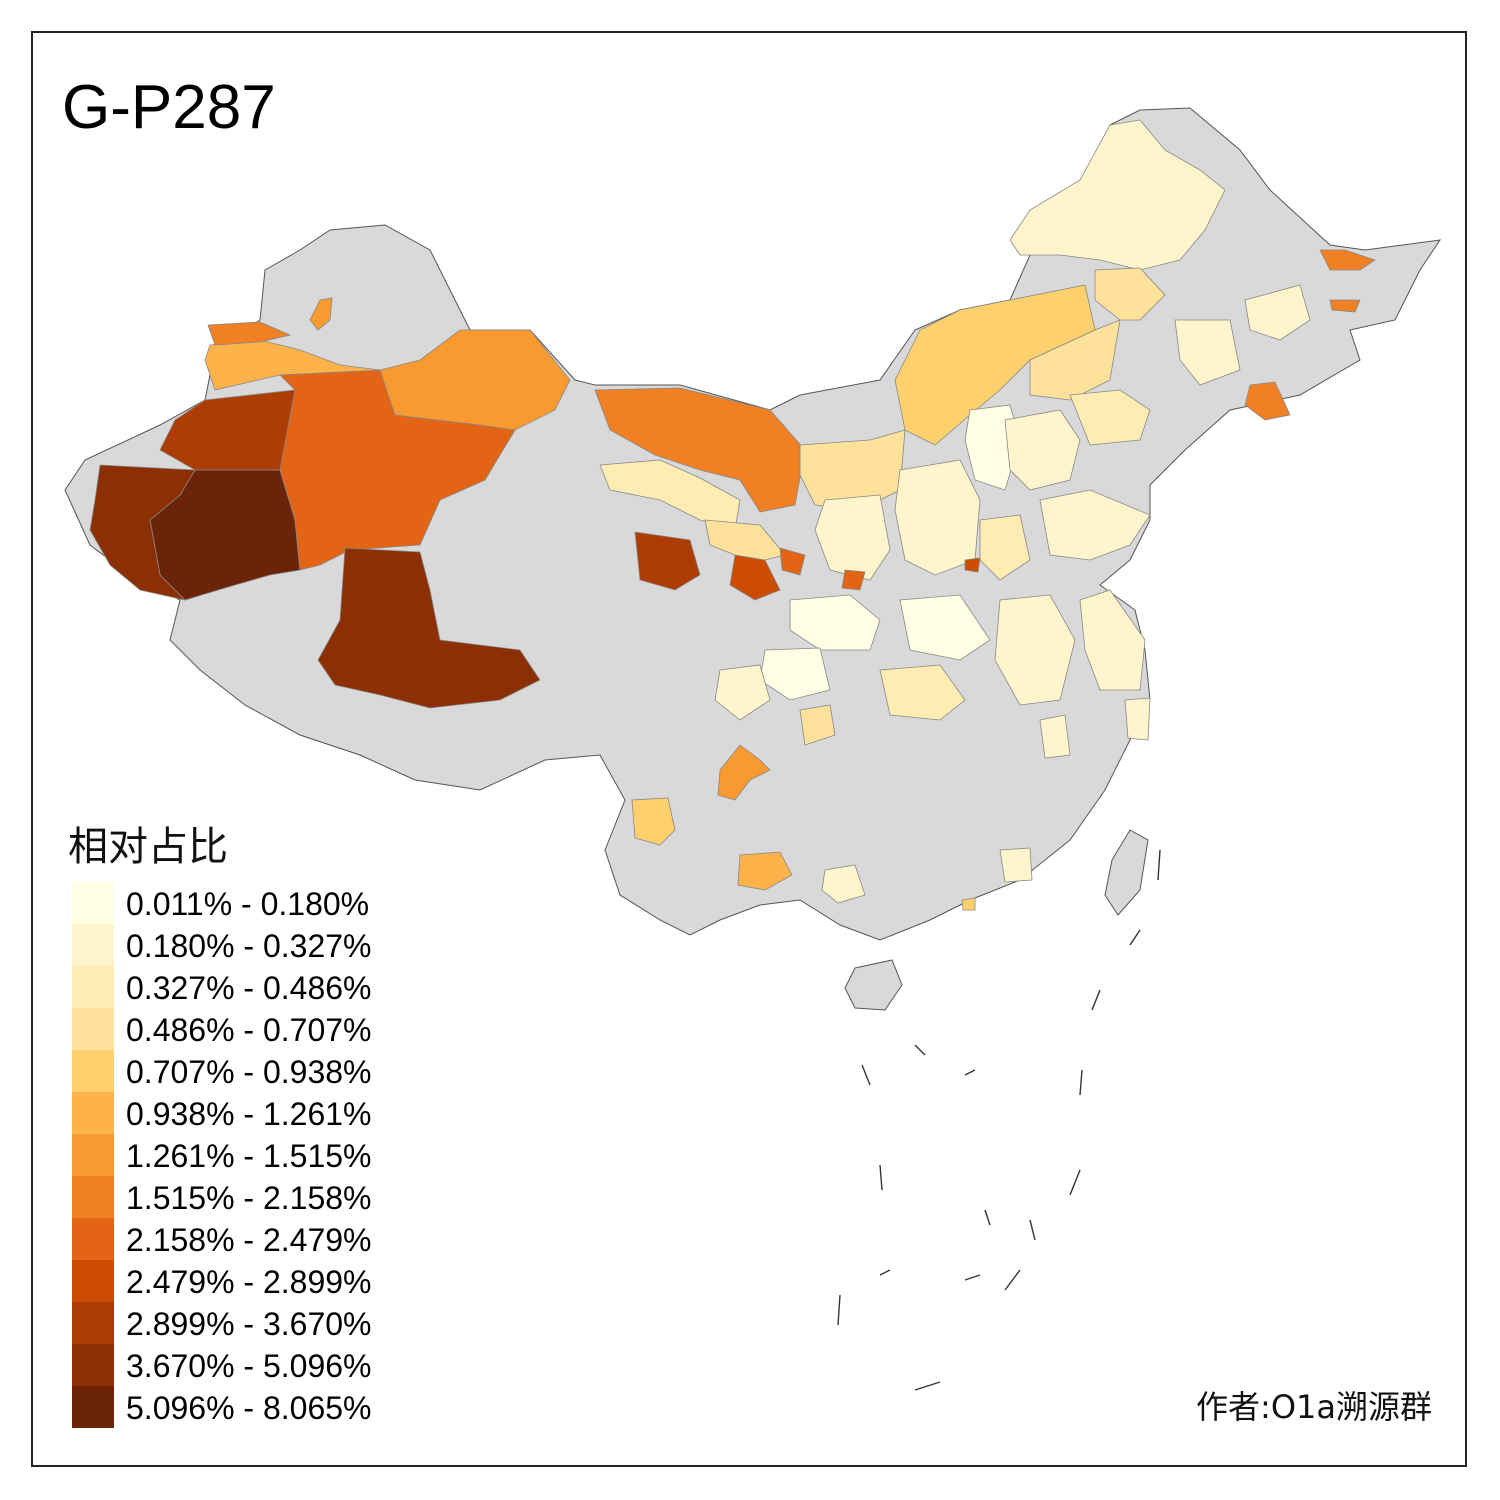  What do you see at coordinates (1112, 640) in the screenshot?
I see `region-jiangsu` at bounding box center [1112, 640].